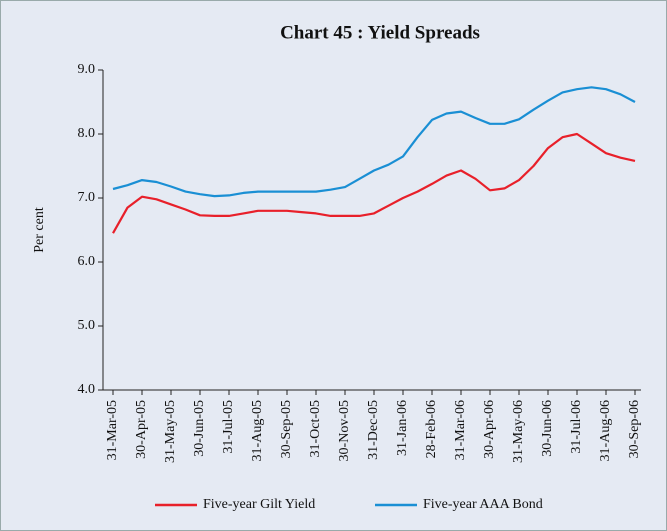  Describe the element at coordinates (315, 429) in the screenshot. I see `x-tick-label: 31-Oct-05` at that location.